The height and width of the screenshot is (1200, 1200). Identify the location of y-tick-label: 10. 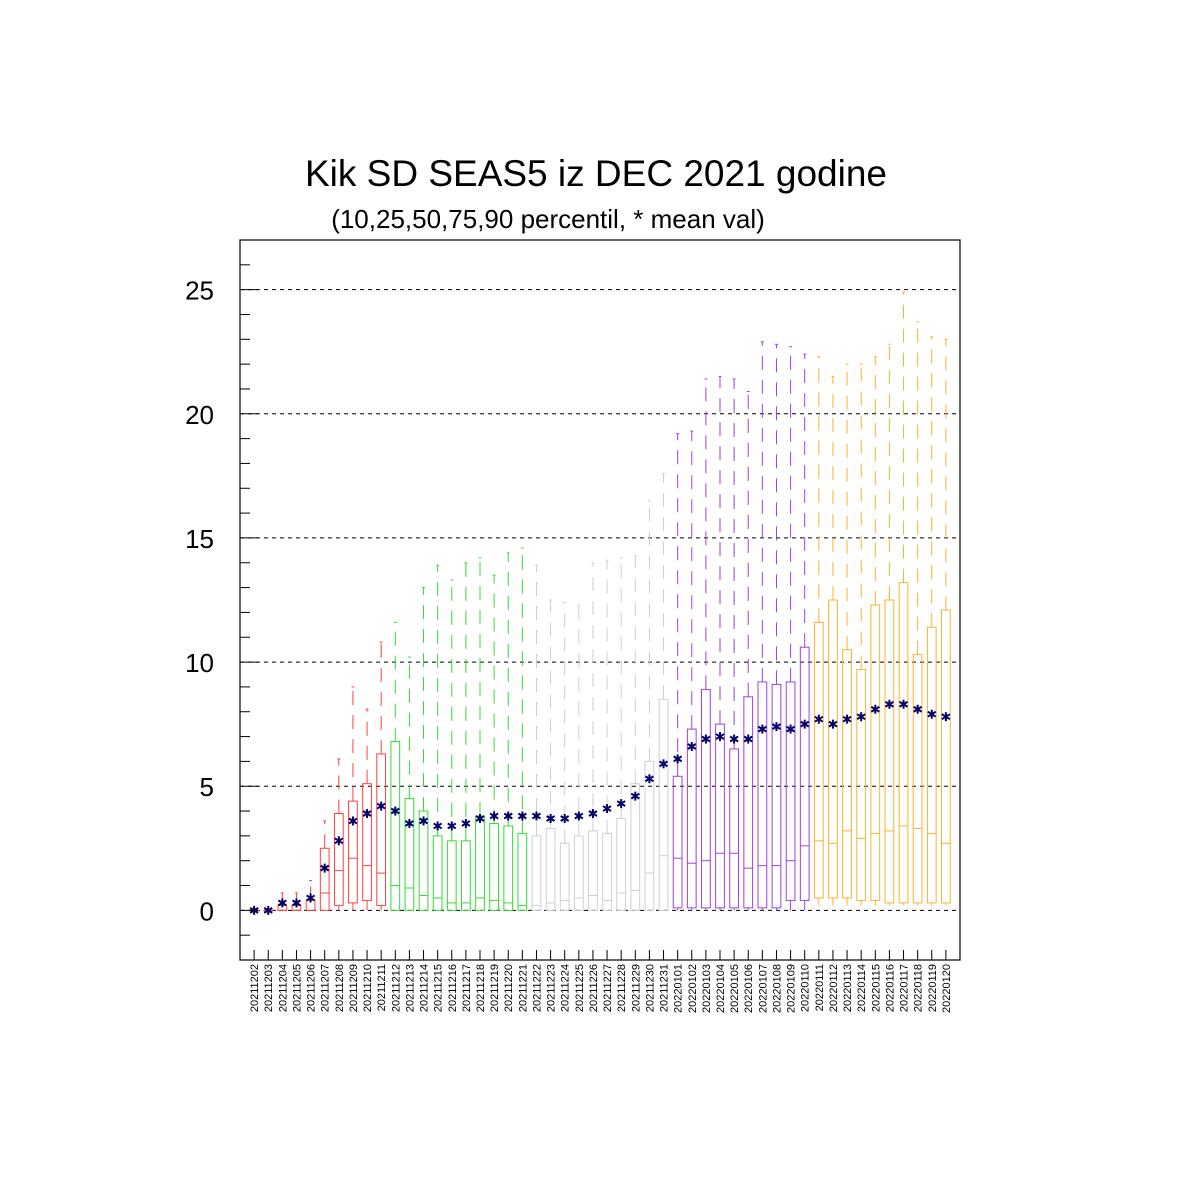
(199, 663).